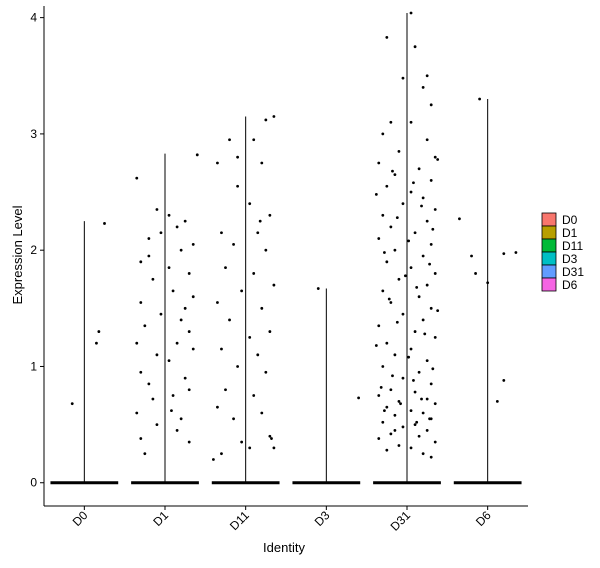 This screenshot has height=568, width=600. I want to click on legend-label: D11, so click(572, 246).